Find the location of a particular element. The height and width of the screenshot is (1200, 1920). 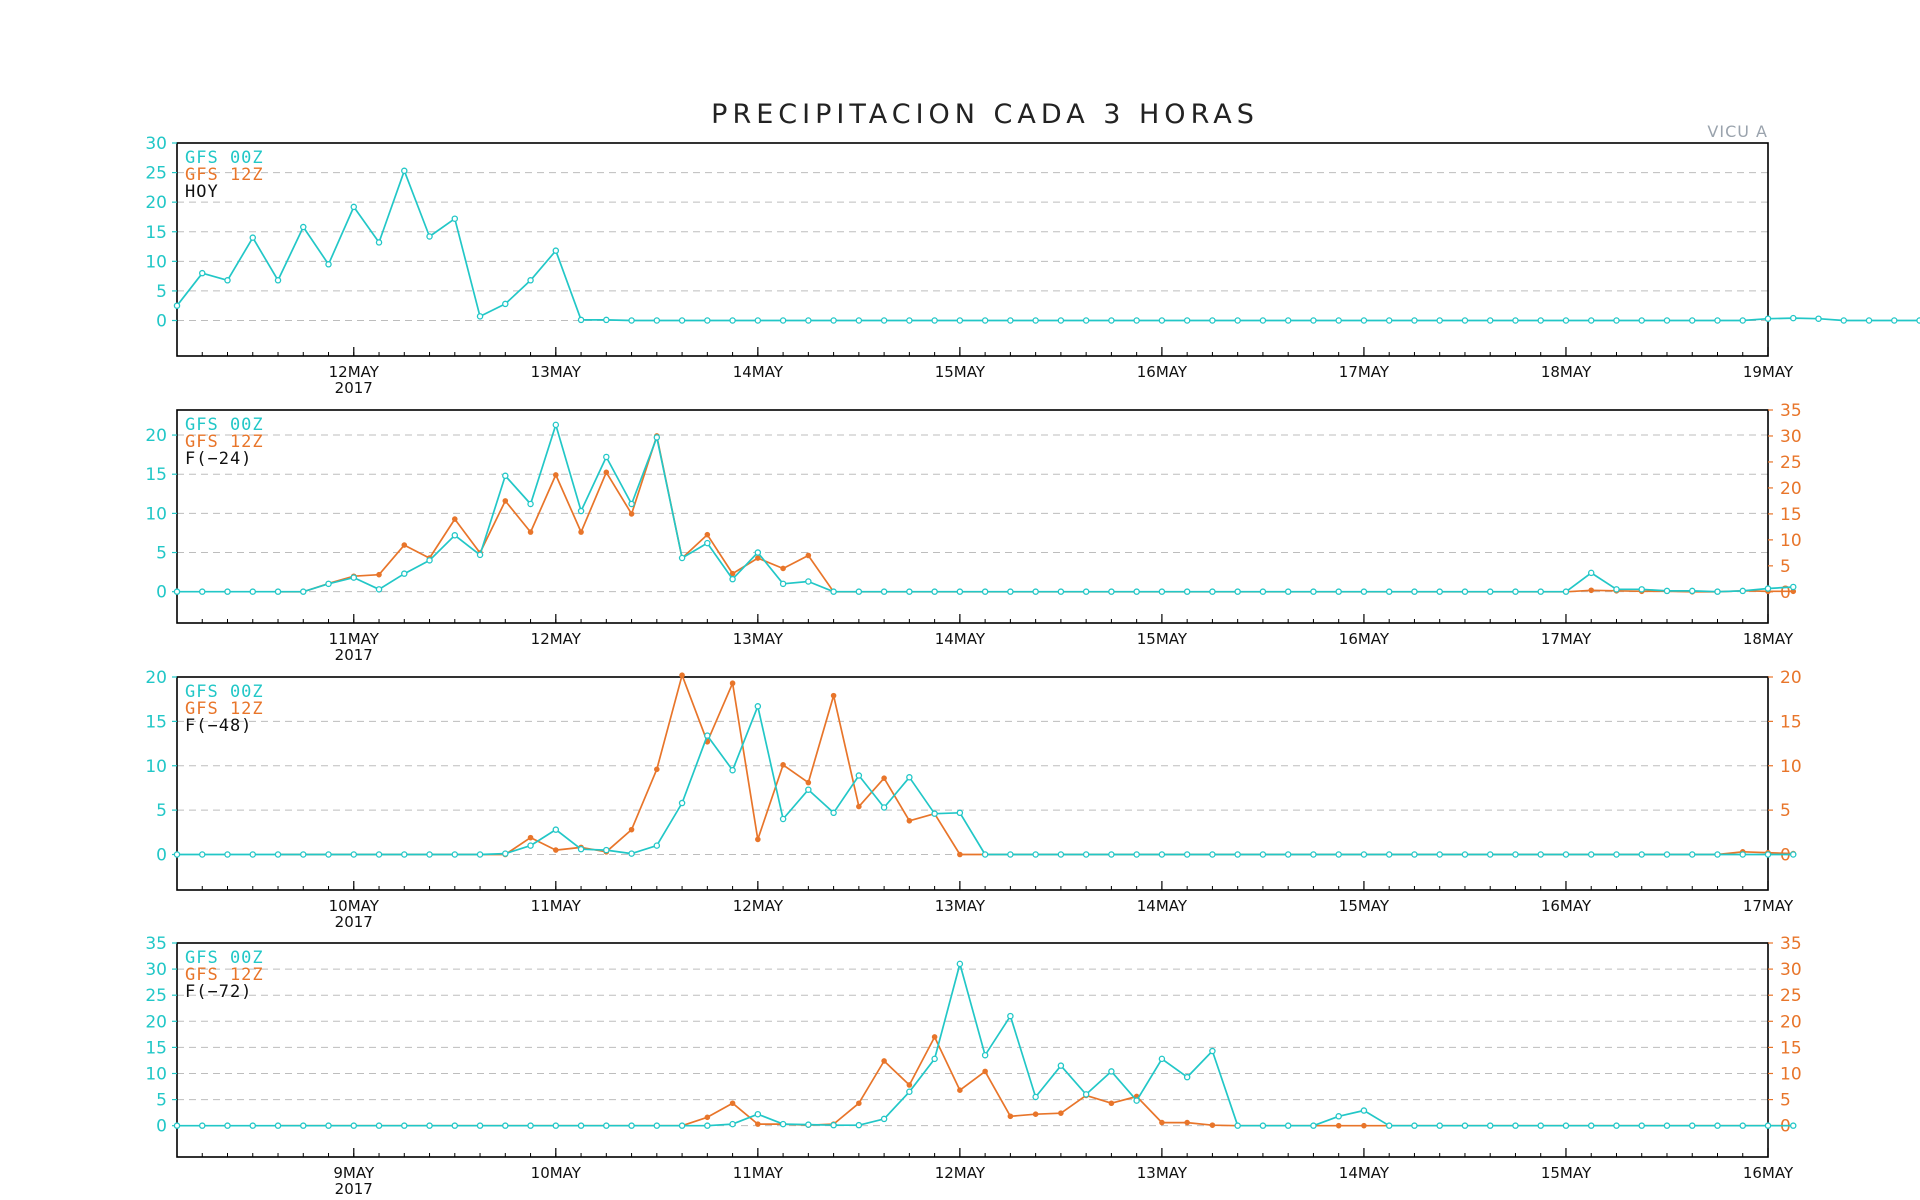

plot-frame is located at coordinates (972, 783).